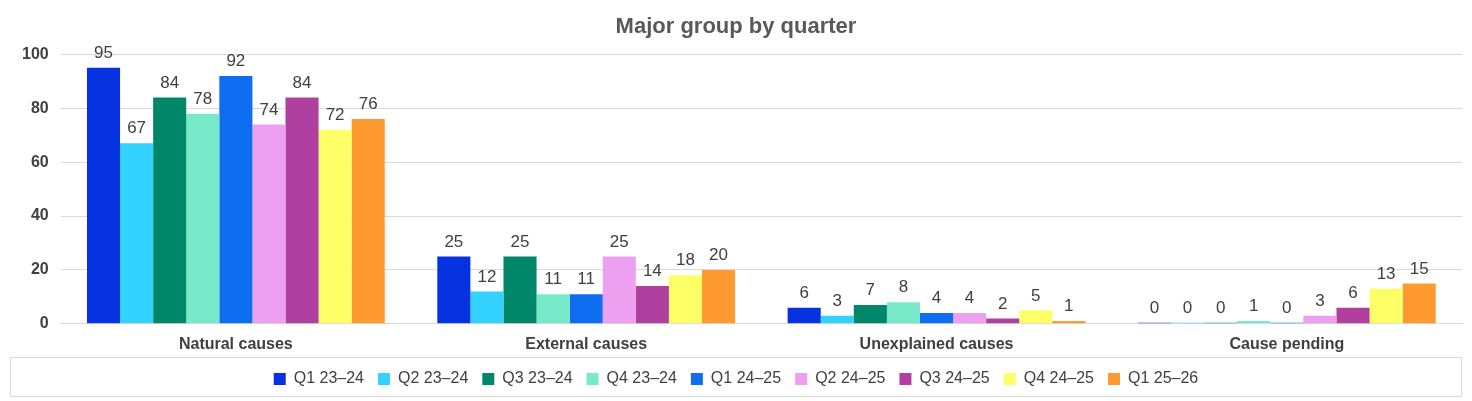 Image resolution: width=1472 pixels, height=401 pixels. Describe the element at coordinates (641, 378) in the screenshot. I see `legend-label: Q4 23–24` at that location.